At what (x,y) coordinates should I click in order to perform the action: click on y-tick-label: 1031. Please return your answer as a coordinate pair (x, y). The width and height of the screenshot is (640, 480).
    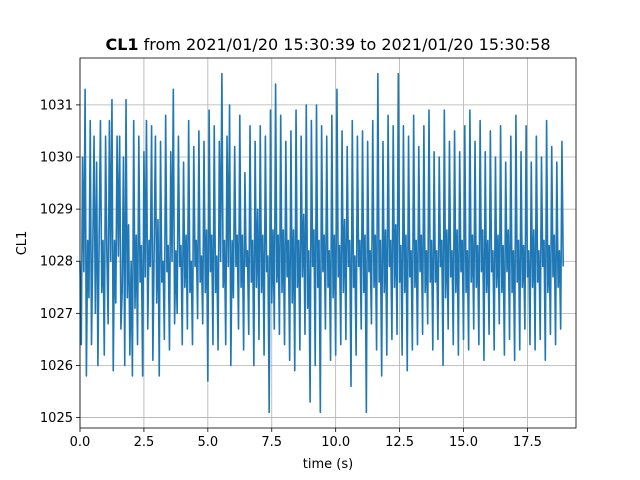
    Looking at the image, I should click on (56, 105).